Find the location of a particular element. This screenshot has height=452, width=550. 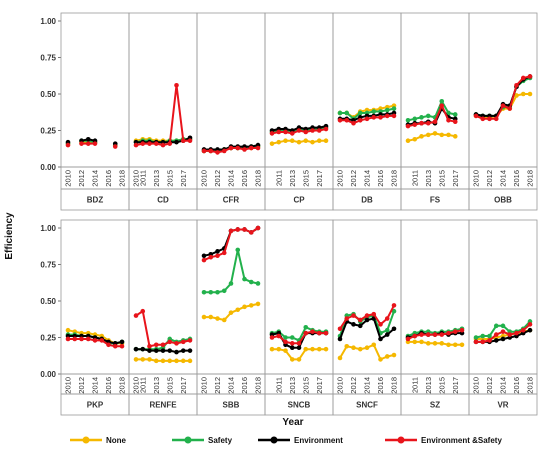

plot-frame is located at coordinates (435, 90).